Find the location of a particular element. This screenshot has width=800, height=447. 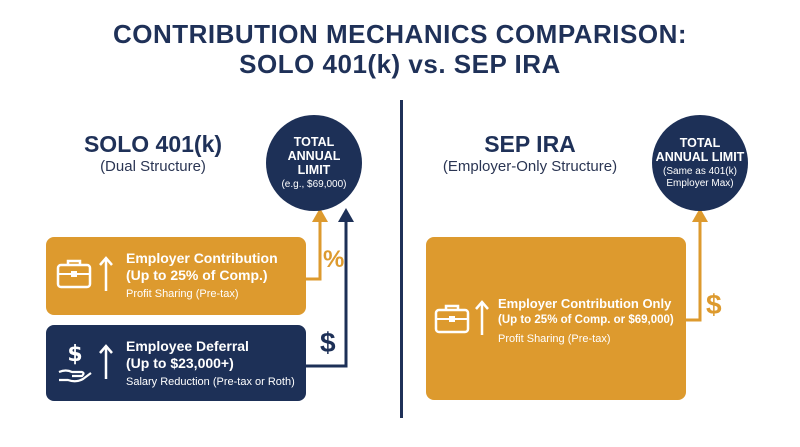

sepira-subheading: (Employer-Only Structure) is located at coordinates (530, 166).